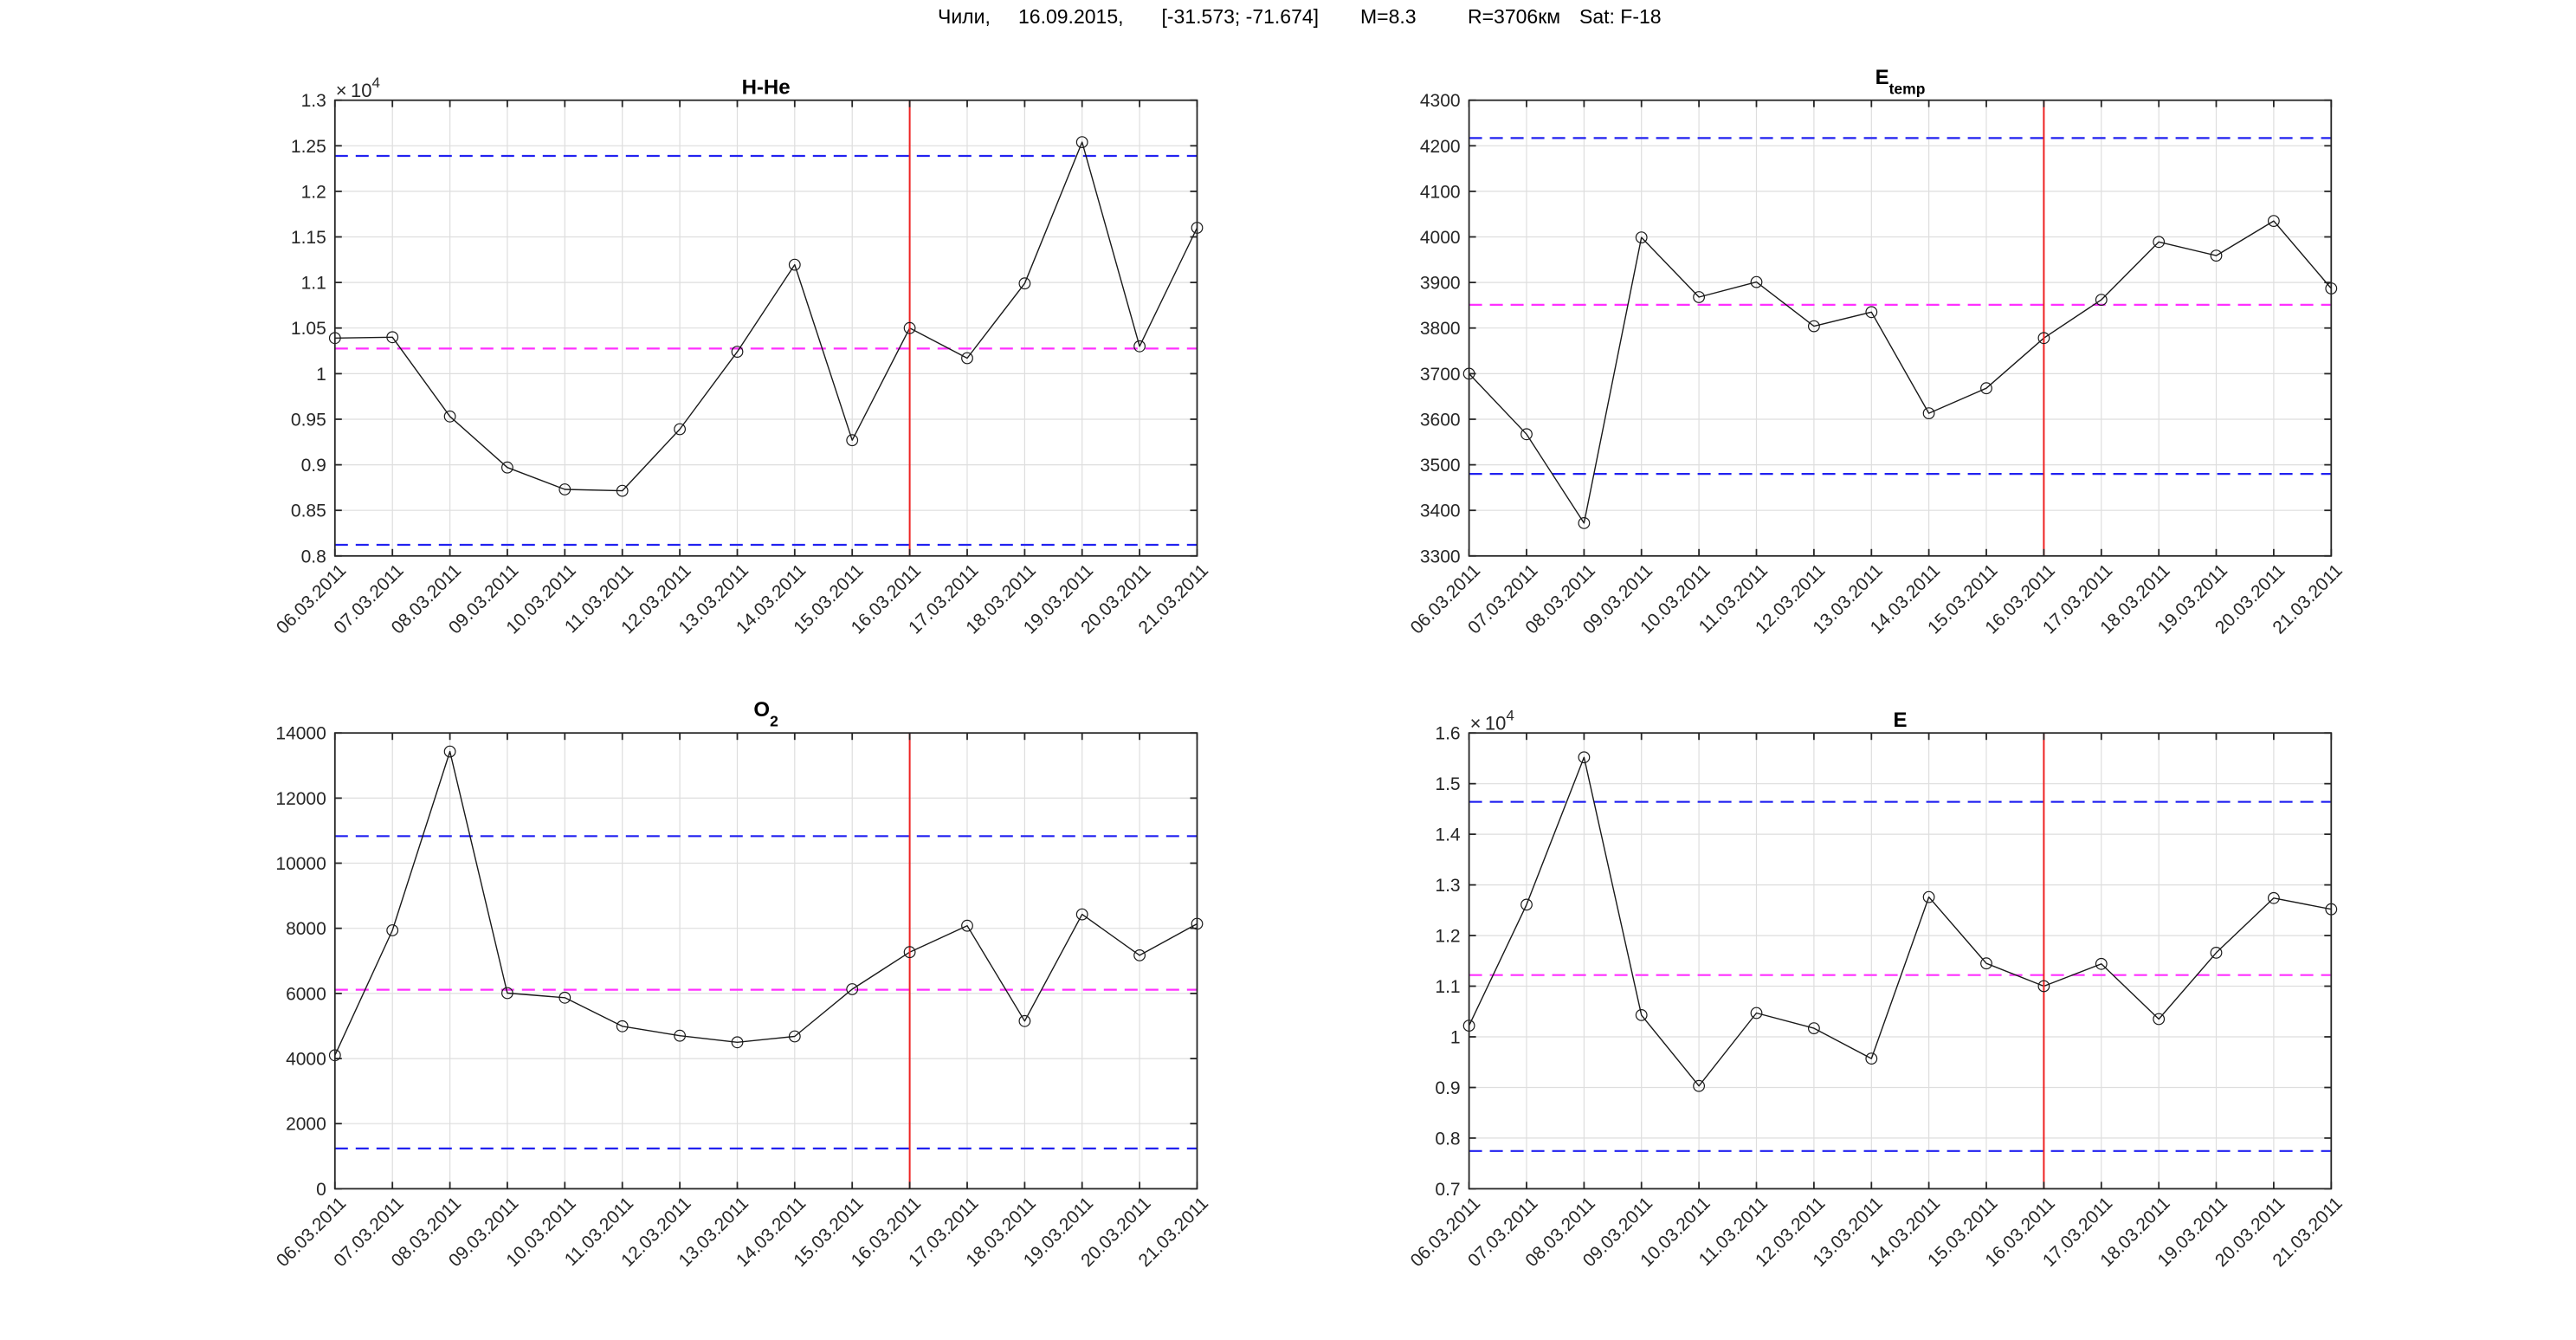  I want to click on svg-text: 0, so click(321, 1190).